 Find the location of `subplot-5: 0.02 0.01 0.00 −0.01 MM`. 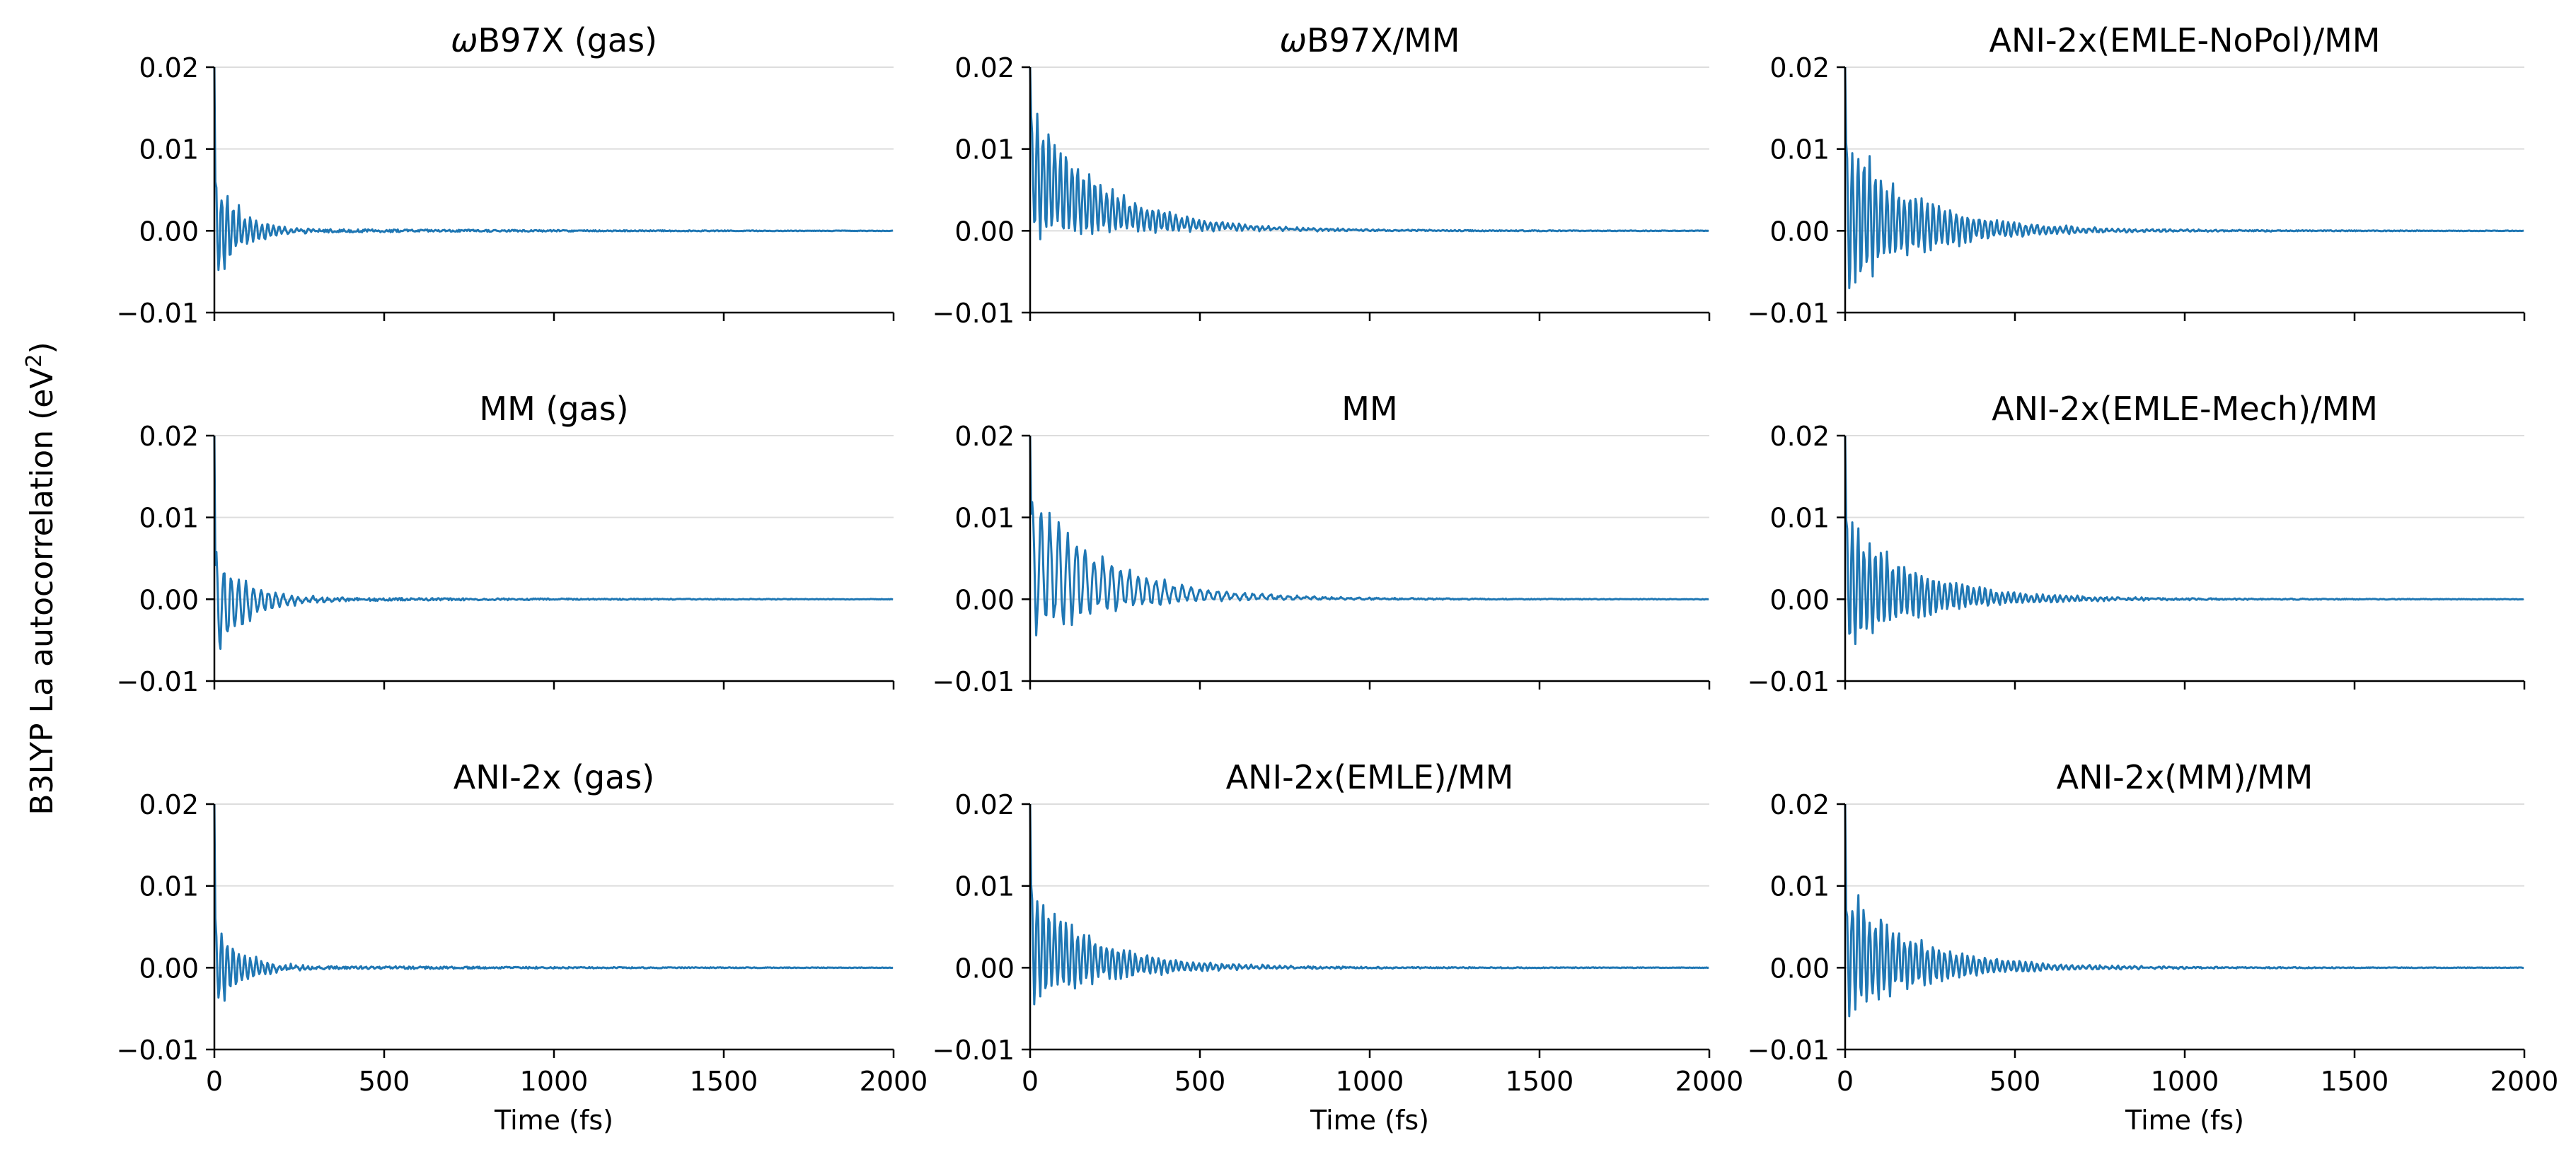

subplot-5: 0.02 0.01 0.00 −0.01 MM is located at coordinates (1321, 544).